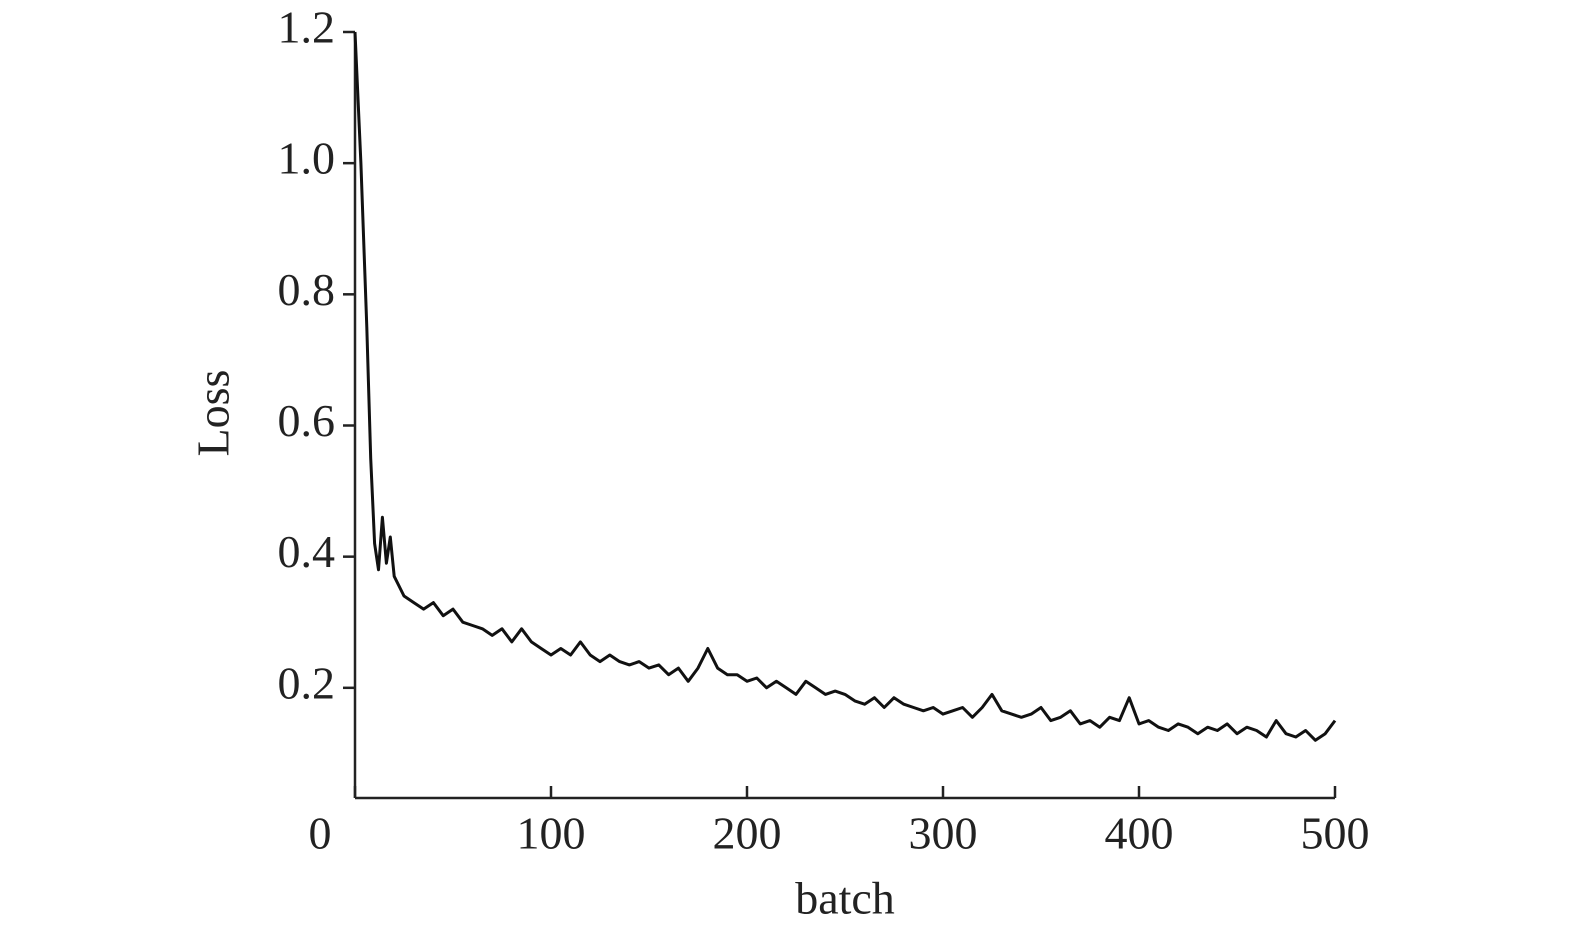 This screenshot has width=1575, height=940. I want to click on x-tick-label: 100, so click(551, 833).